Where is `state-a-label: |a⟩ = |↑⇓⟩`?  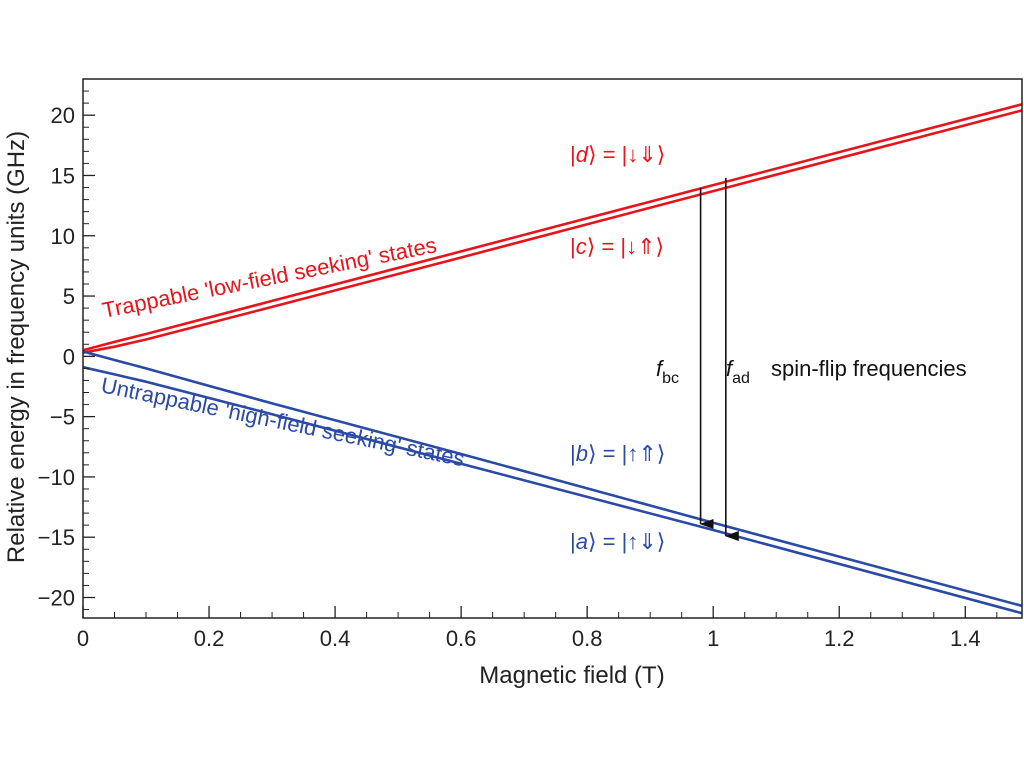 state-a-label: |a⟩ = |↑⇓⟩ is located at coordinates (617, 541).